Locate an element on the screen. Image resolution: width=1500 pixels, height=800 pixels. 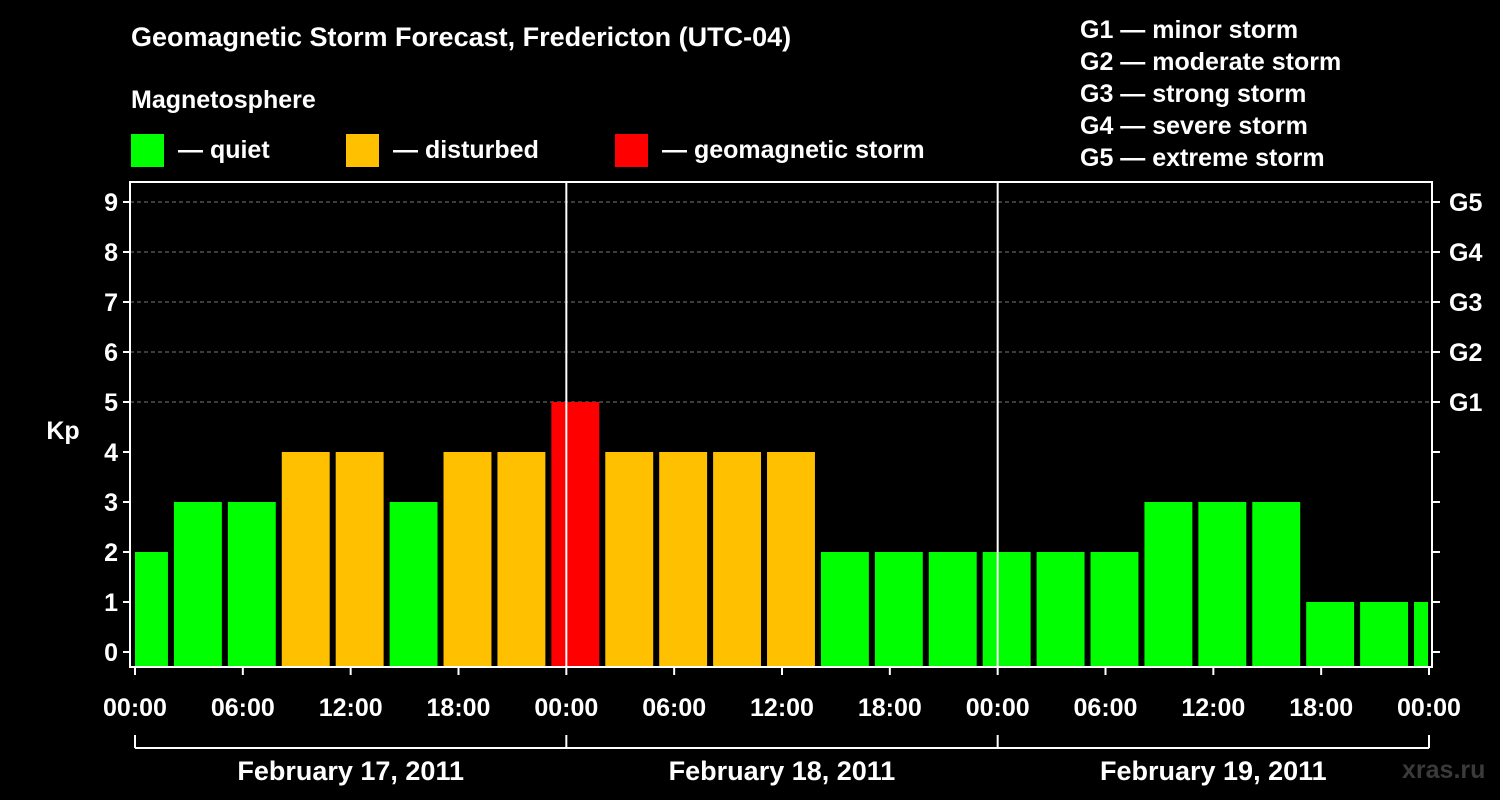
y-tick-label: 7 is located at coordinates (111, 303).